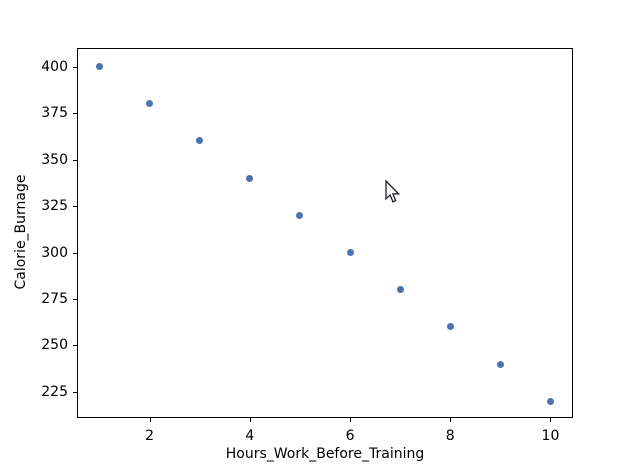  Describe the element at coordinates (54, 252) in the screenshot. I see `y-tick-label: 300` at that location.